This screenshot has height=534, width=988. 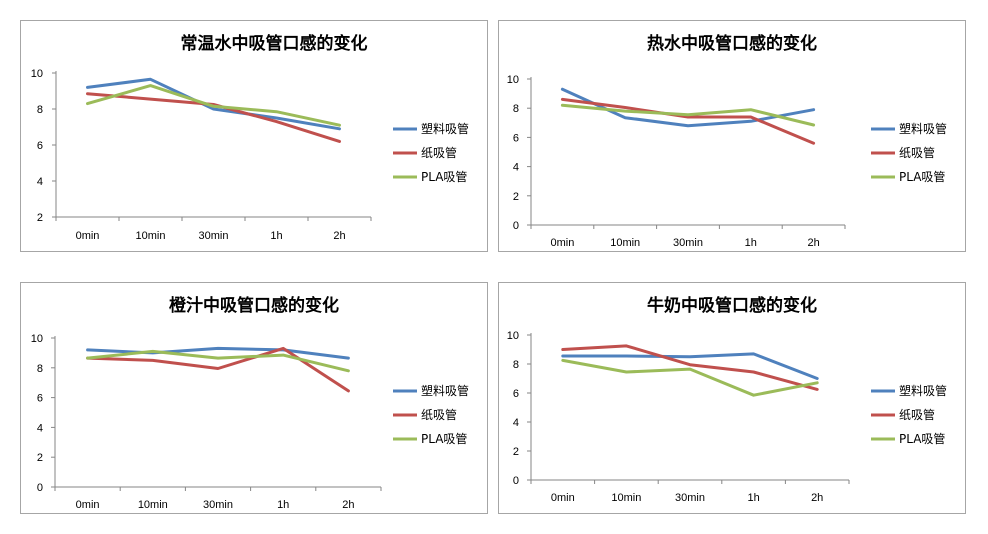 What do you see at coordinates (274, 43) in the screenshot?
I see `chart-title: 常温水中吸管口感的变化` at bounding box center [274, 43].